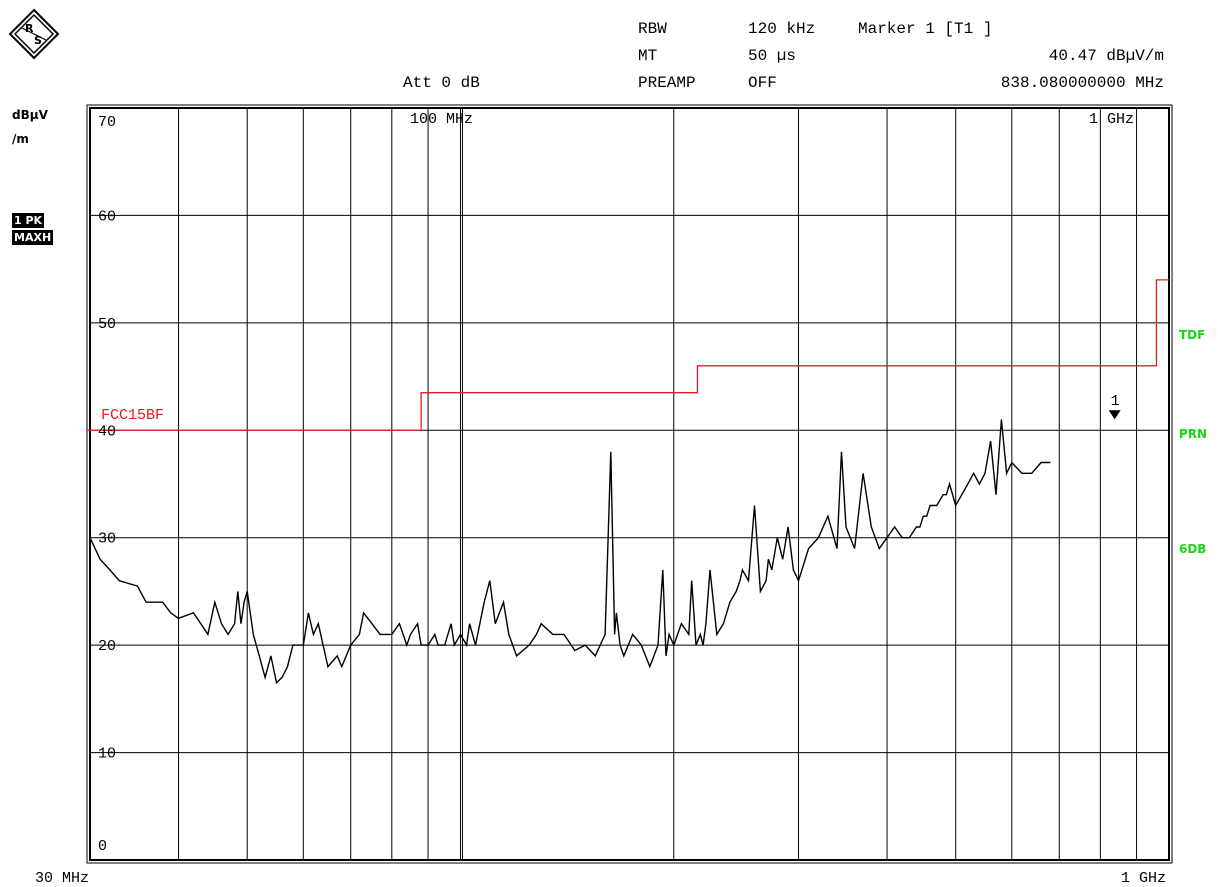  What do you see at coordinates (1193, 549) in the screenshot?
I see `6db-label: 6DB` at bounding box center [1193, 549].